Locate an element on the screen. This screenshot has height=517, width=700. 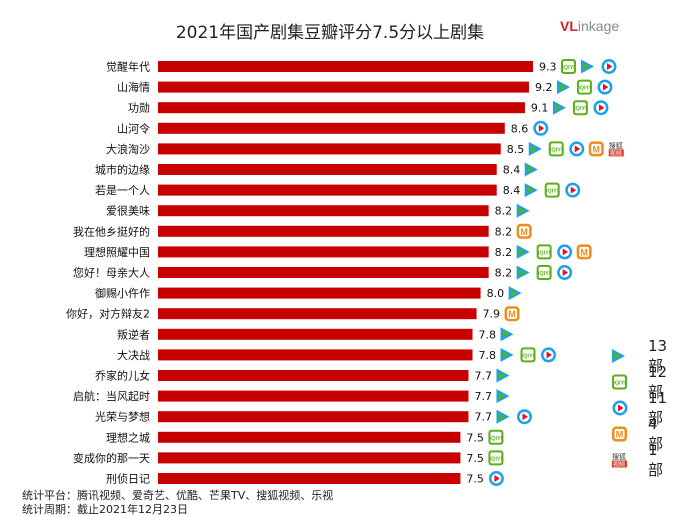
legend-item: iQIYI 12部 is located at coordinates (637, 382).